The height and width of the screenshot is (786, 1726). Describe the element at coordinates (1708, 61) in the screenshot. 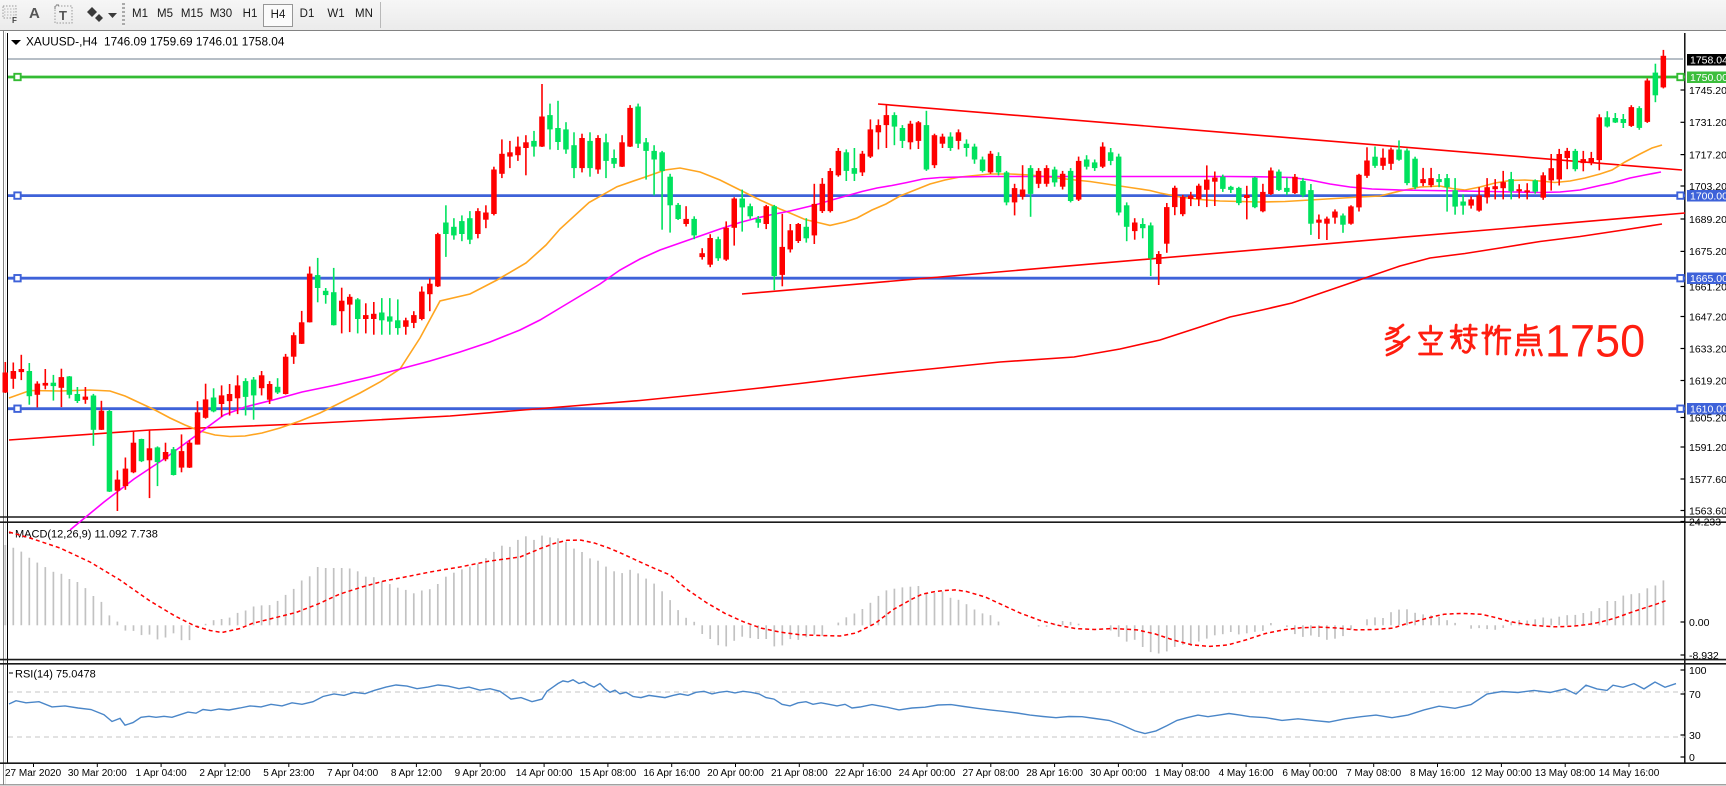

I see `svg-text: 1758.04` at that location.